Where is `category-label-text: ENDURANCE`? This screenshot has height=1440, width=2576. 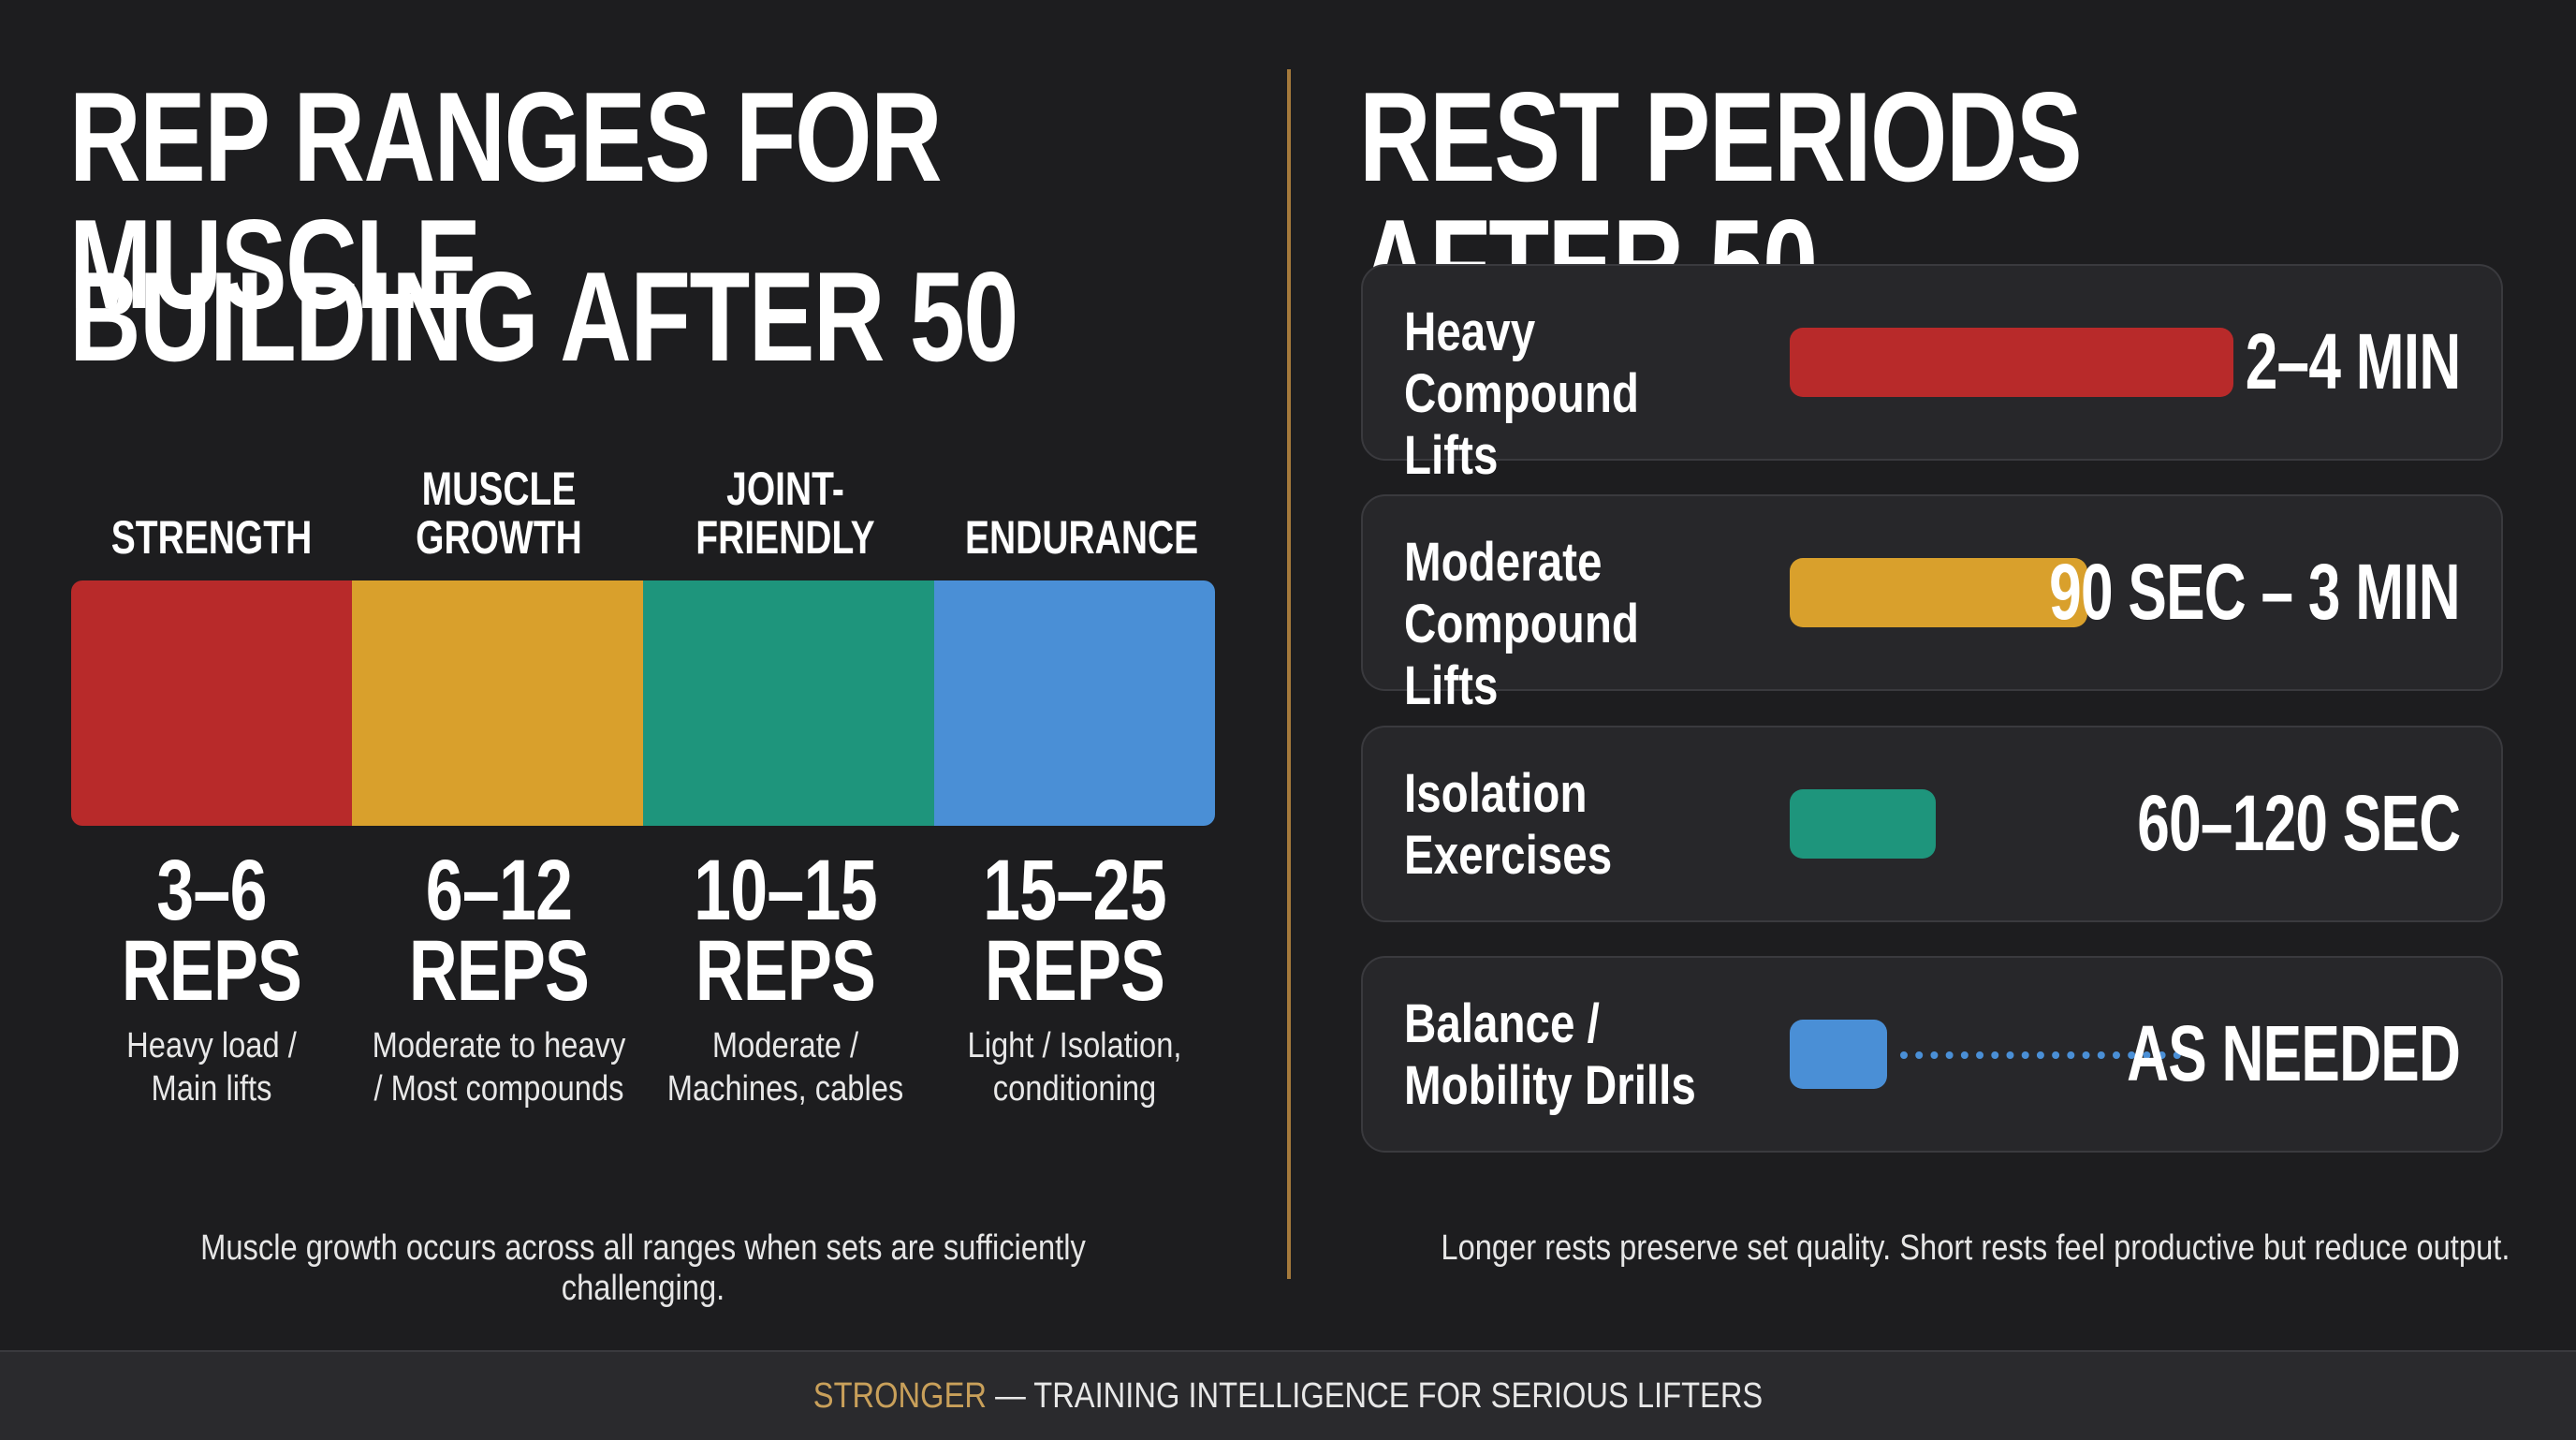
category-label-text: ENDURANCE is located at coordinates (1082, 537).